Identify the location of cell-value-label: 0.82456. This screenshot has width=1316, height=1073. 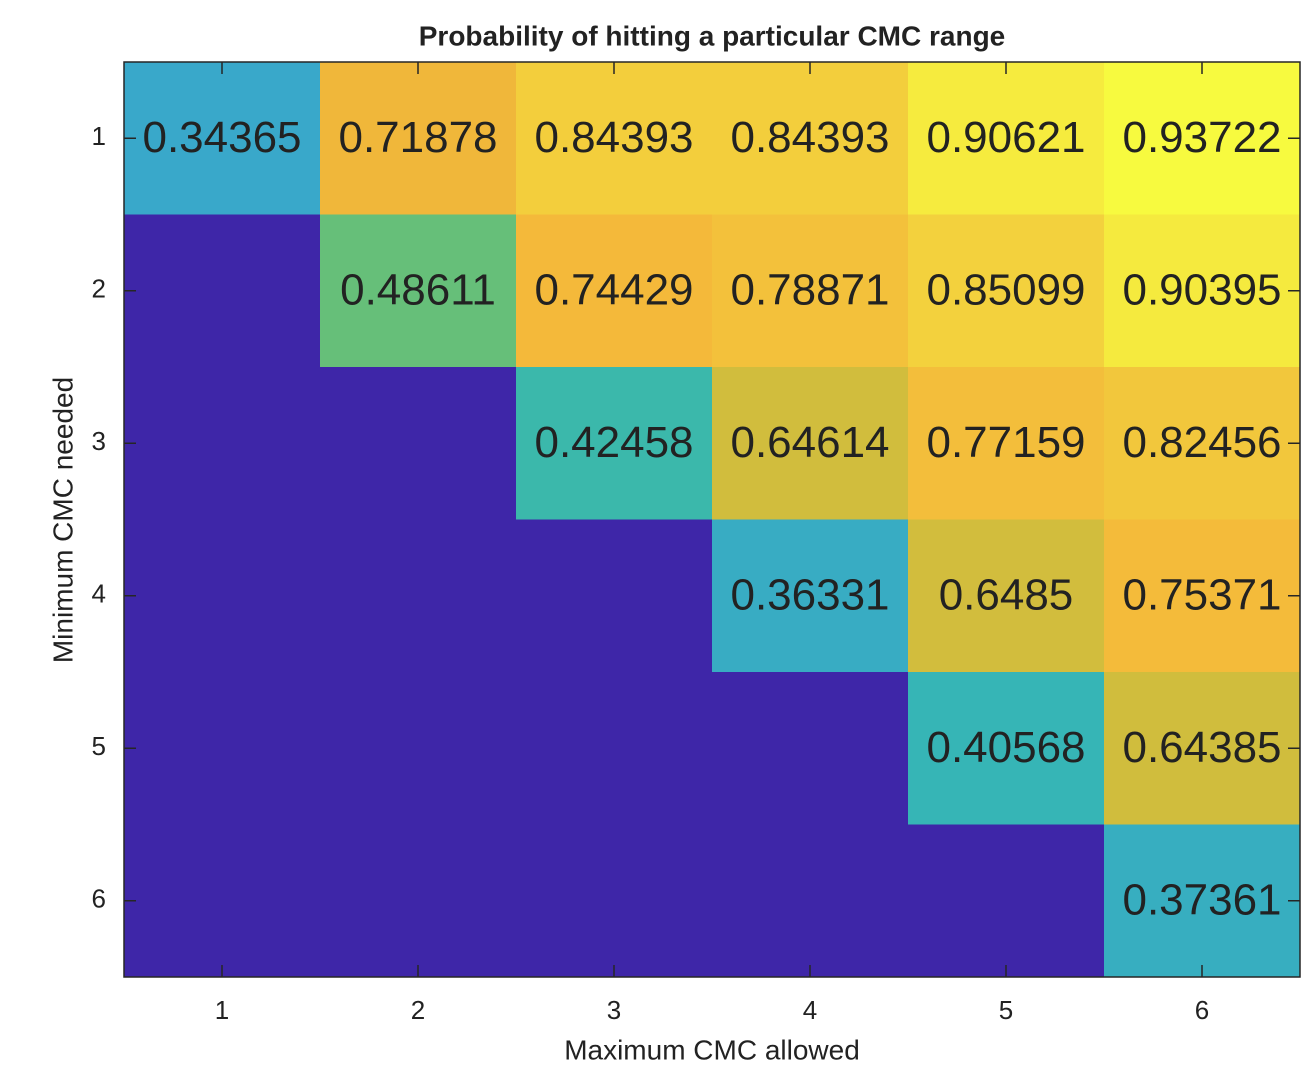
(1201, 442).